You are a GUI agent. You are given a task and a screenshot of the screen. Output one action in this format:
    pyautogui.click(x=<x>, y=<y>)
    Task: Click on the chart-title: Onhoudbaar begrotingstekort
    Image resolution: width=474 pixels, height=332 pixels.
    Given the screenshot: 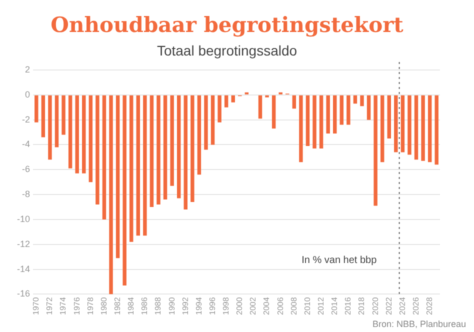 What is the action you would take?
    pyautogui.click(x=227, y=25)
    